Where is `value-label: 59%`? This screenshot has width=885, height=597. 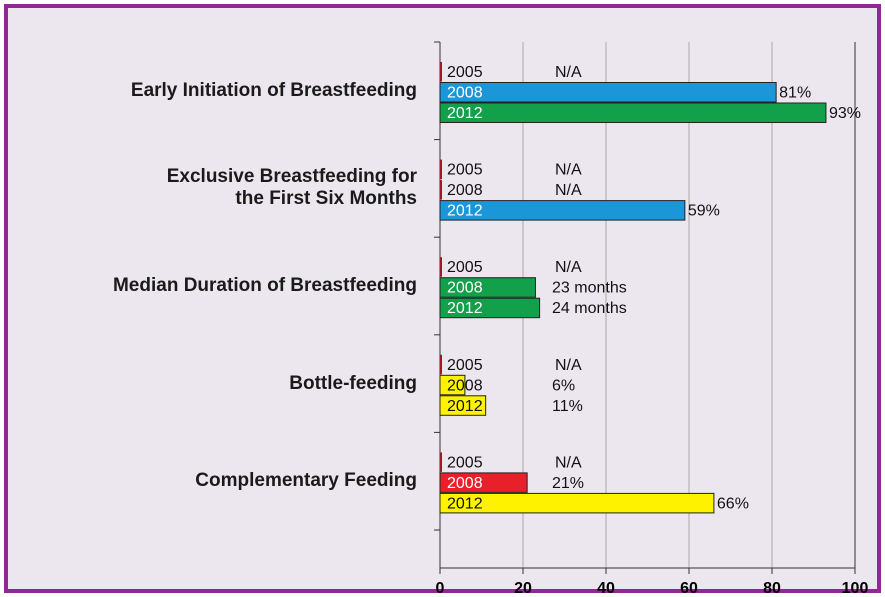 value-label: 59% is located at coordinates (704, 211).